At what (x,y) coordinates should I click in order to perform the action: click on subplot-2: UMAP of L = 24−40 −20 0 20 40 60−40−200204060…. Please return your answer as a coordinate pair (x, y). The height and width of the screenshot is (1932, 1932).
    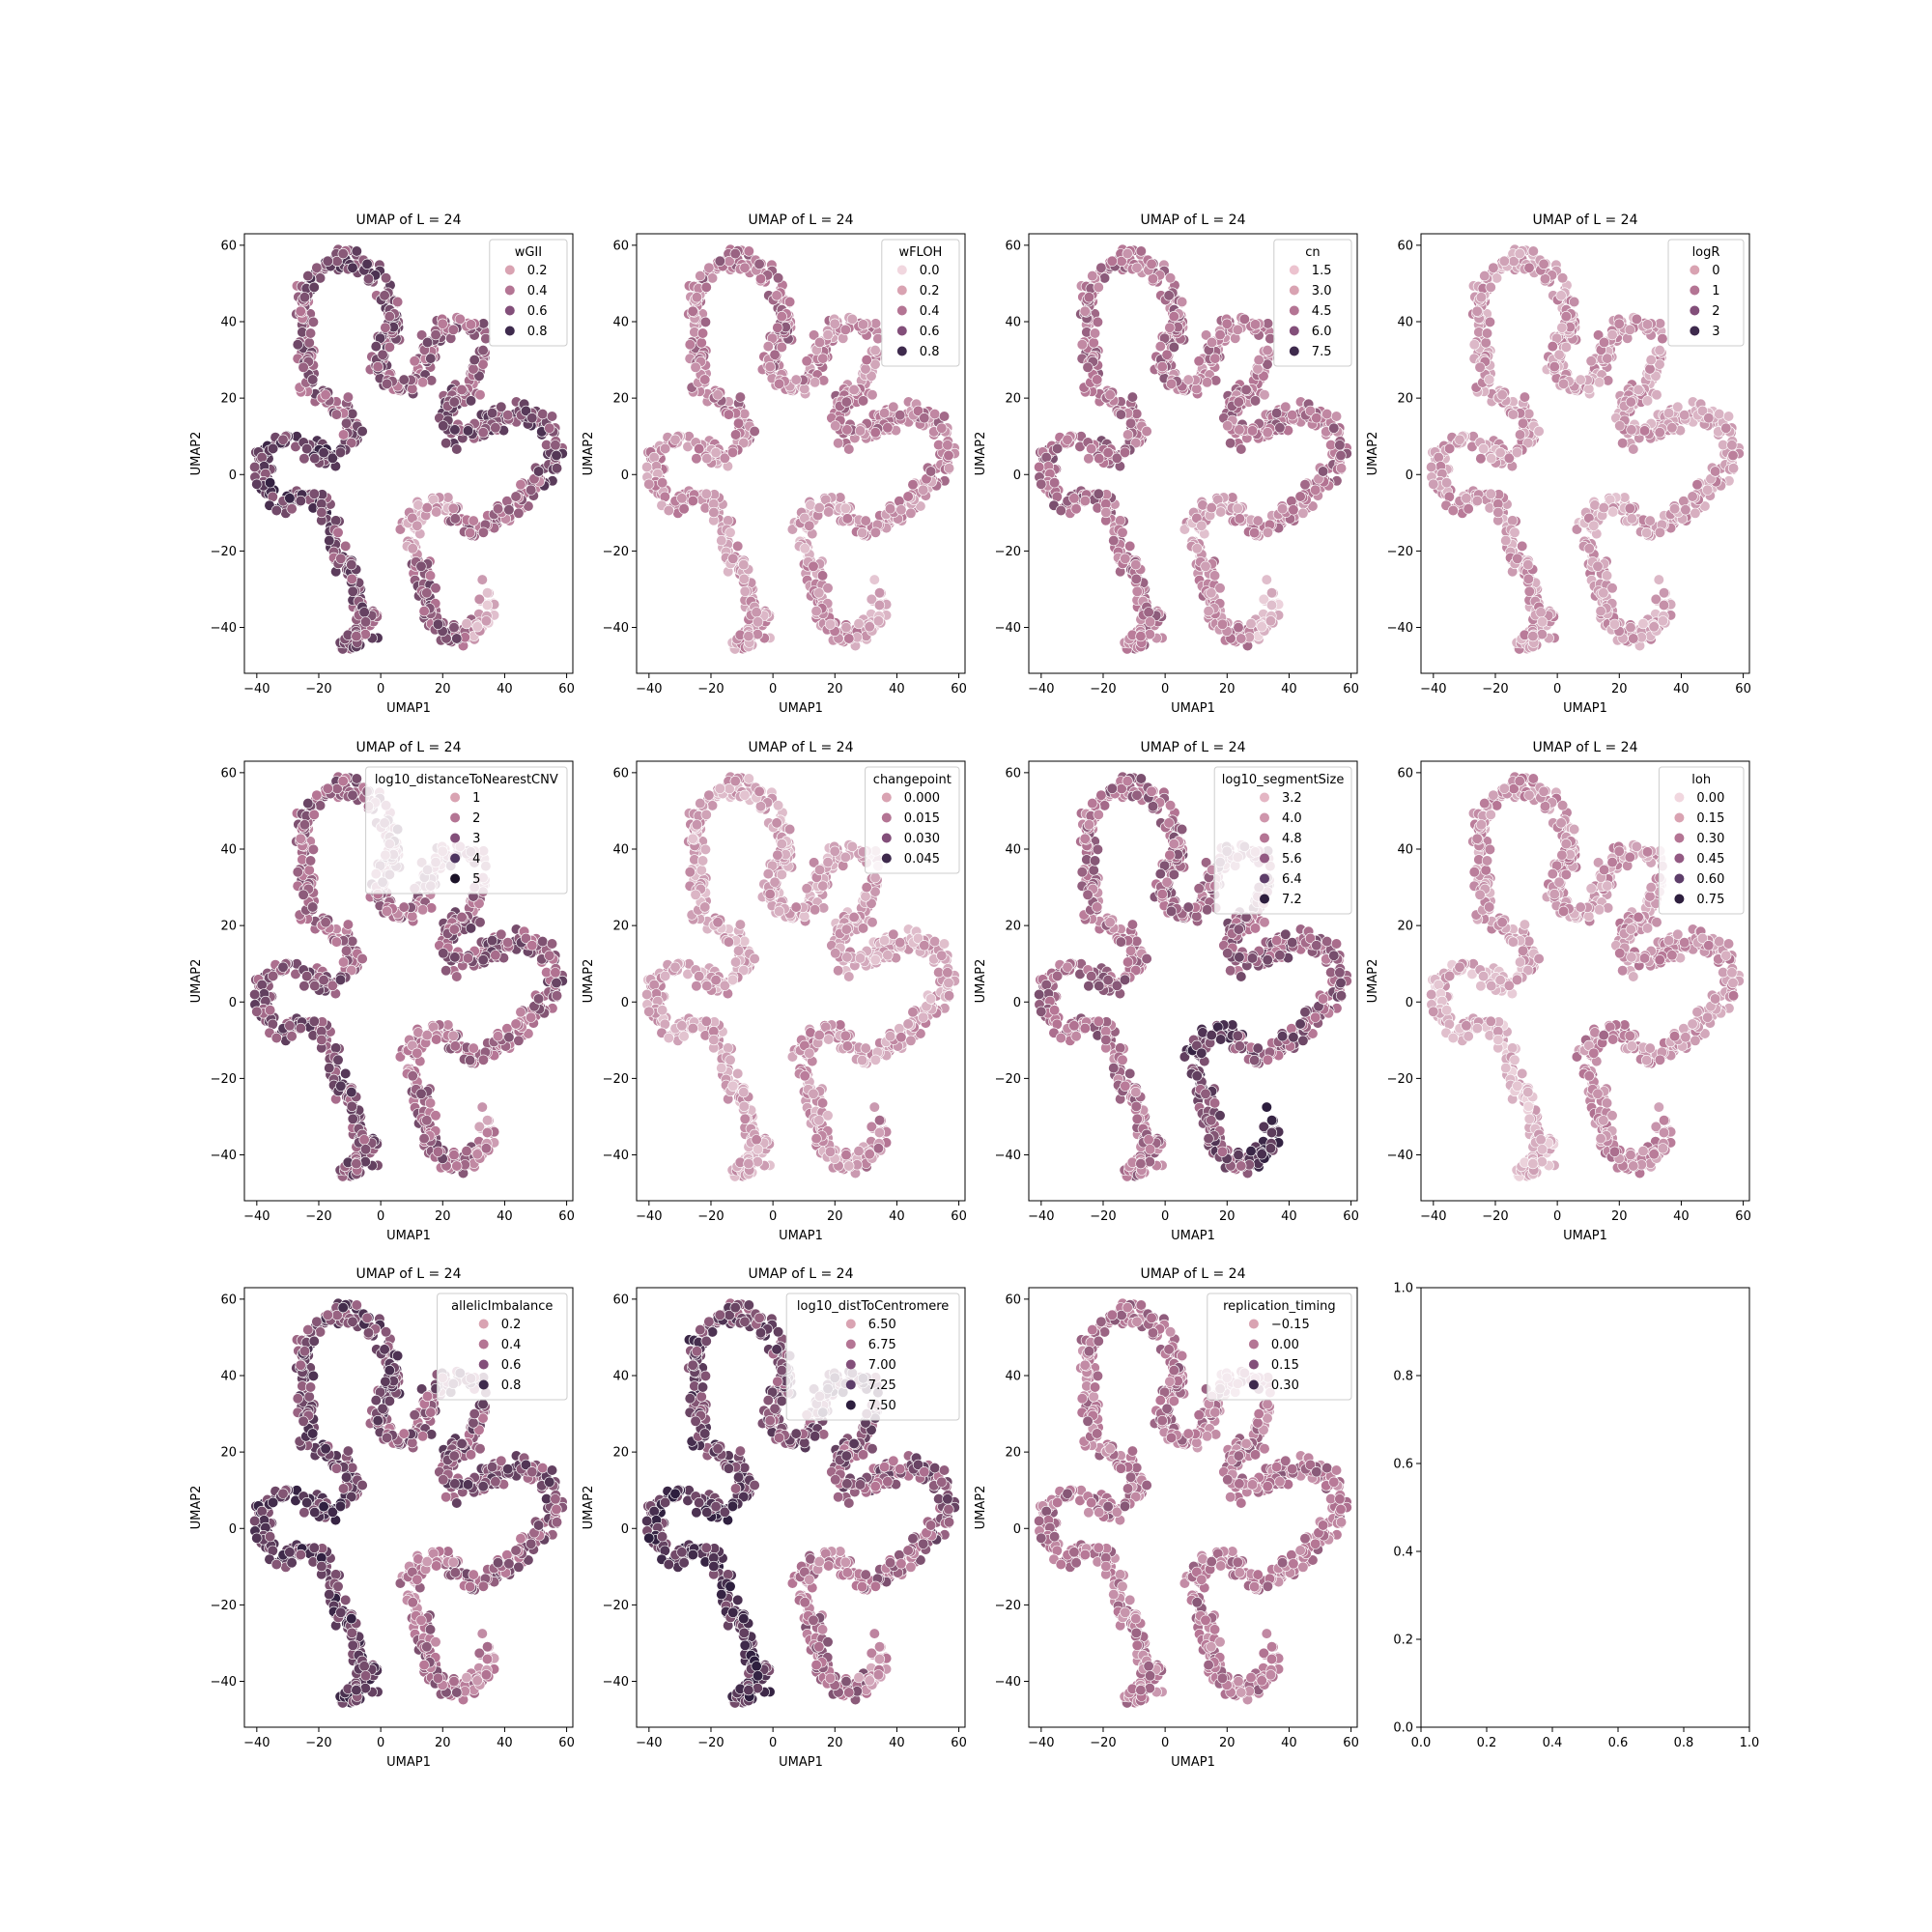
    Looking at the image, I should click on (774, 464).